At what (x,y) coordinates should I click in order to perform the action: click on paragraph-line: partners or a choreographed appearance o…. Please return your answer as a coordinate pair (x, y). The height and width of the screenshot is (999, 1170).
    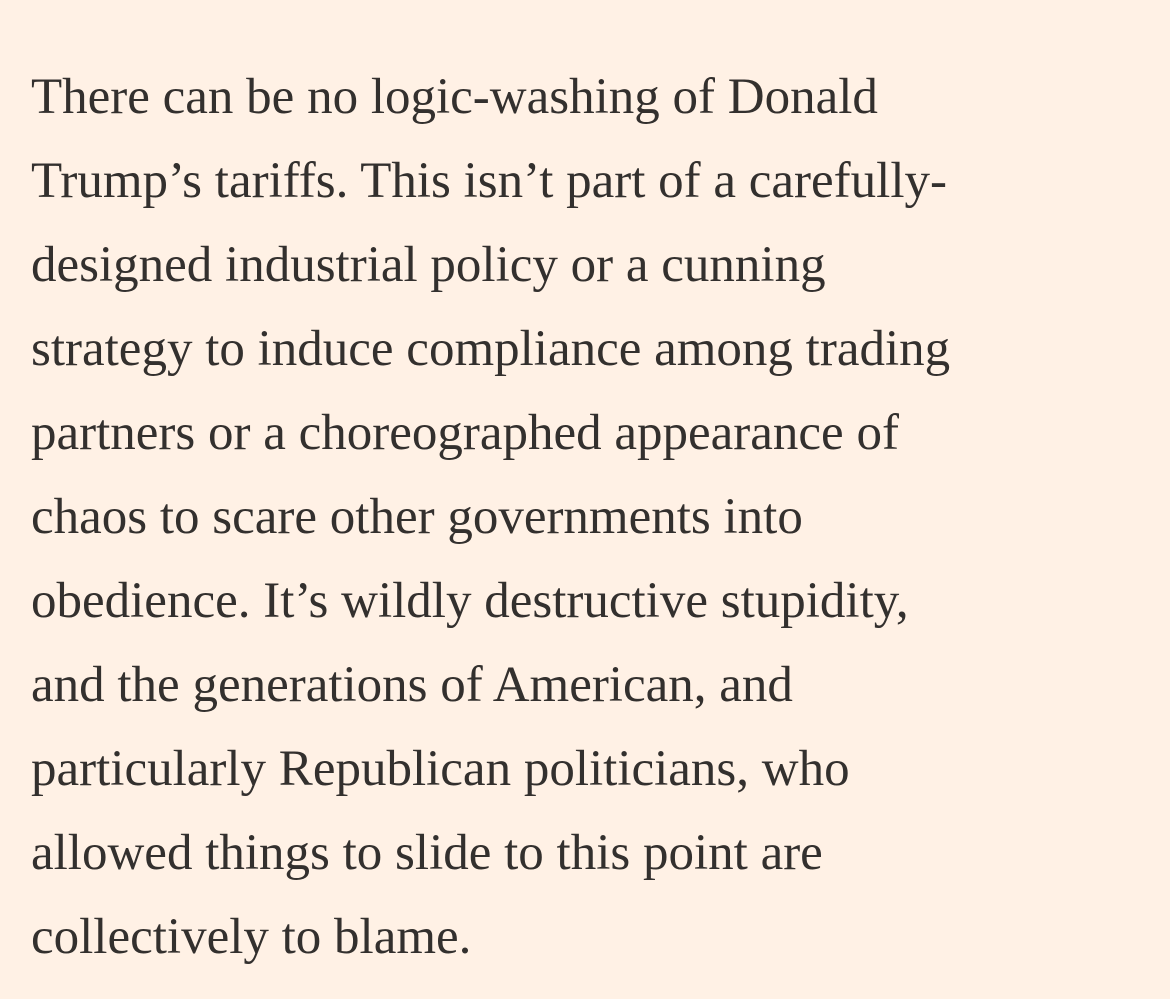
    Looking at the image, I should click on (465, 433).